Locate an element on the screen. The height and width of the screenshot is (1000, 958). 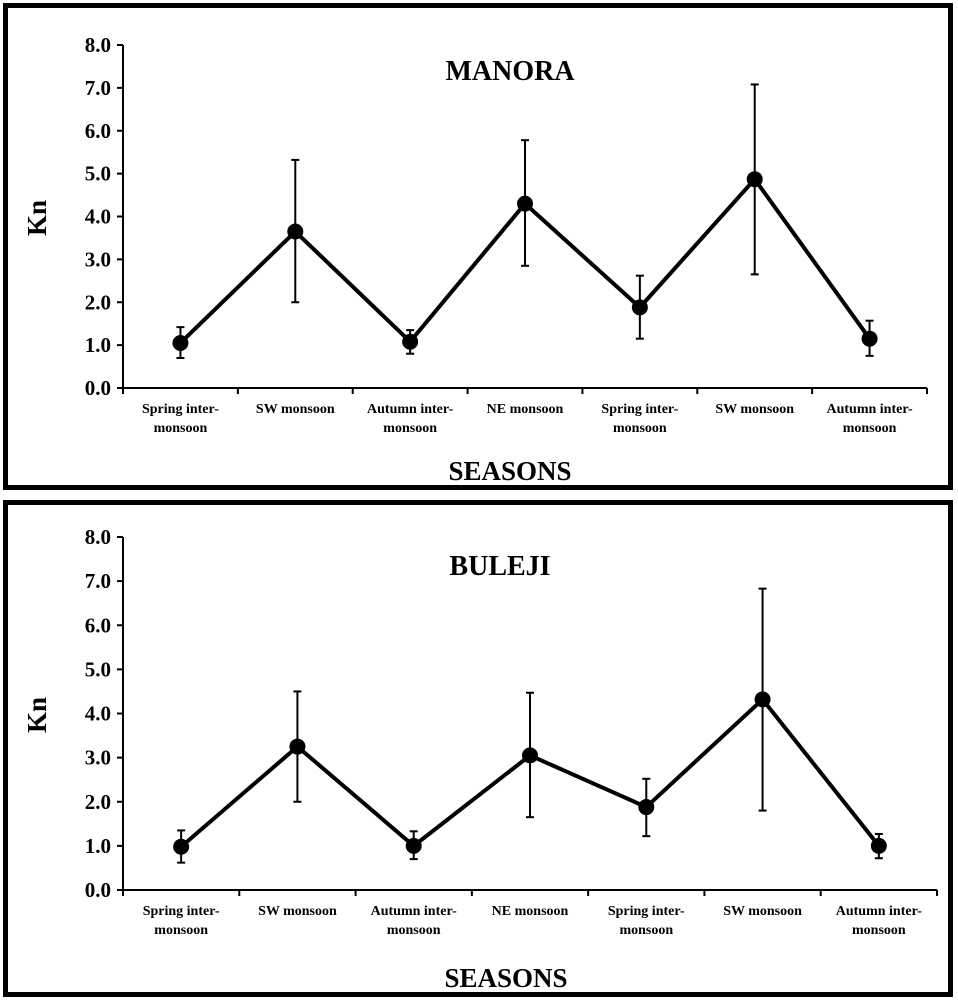
chart-title: BULEJI is located at coordinates (499, 566).